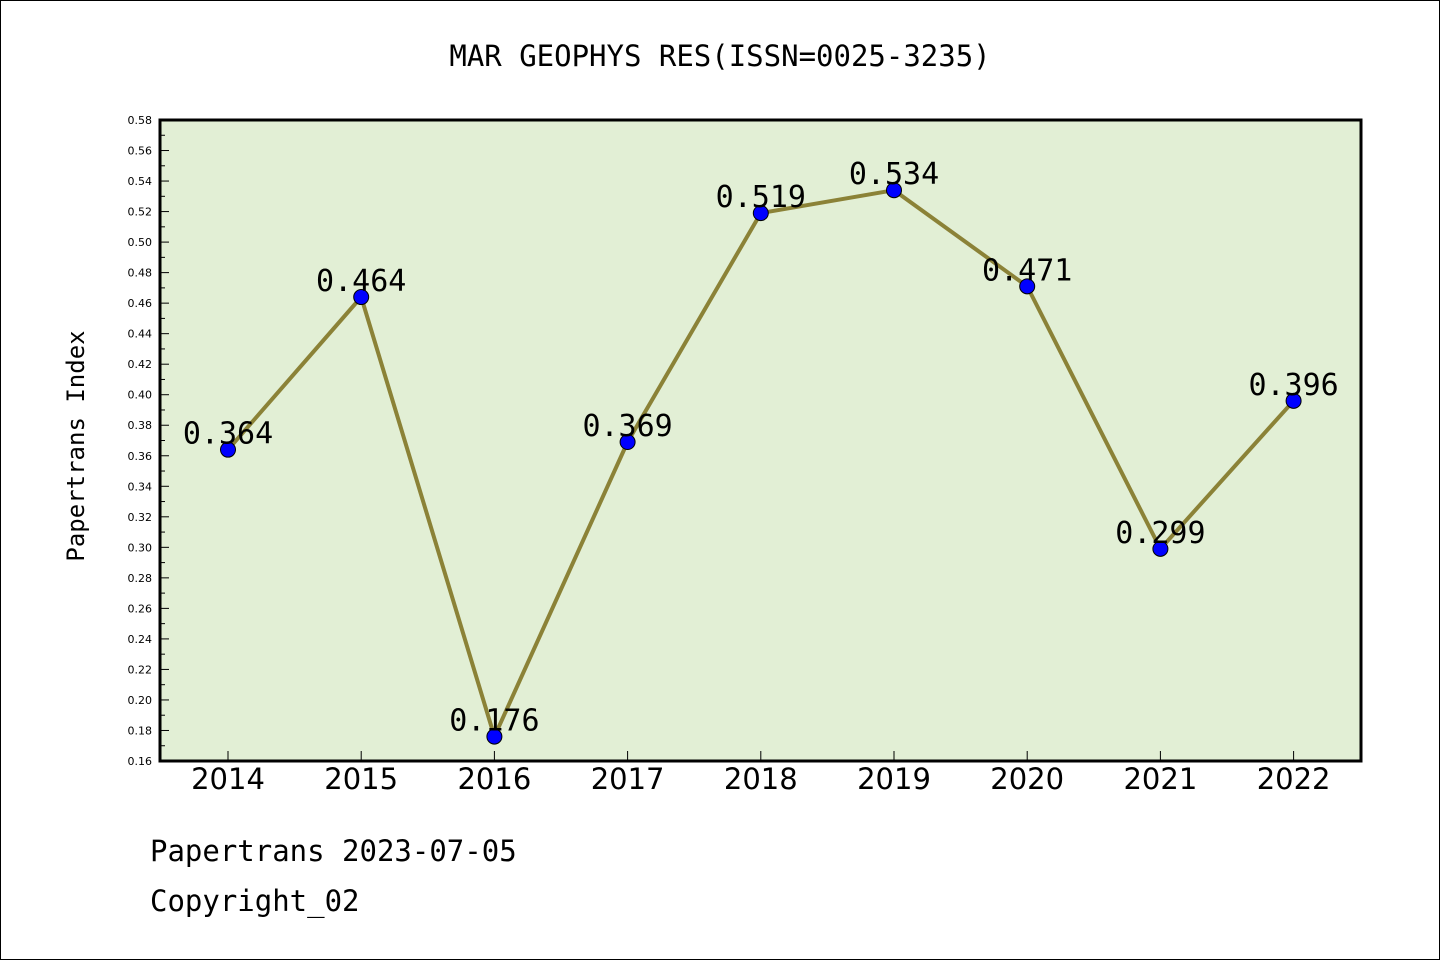  I want to click on y-tick-label: 0.32, so click(140, 517).